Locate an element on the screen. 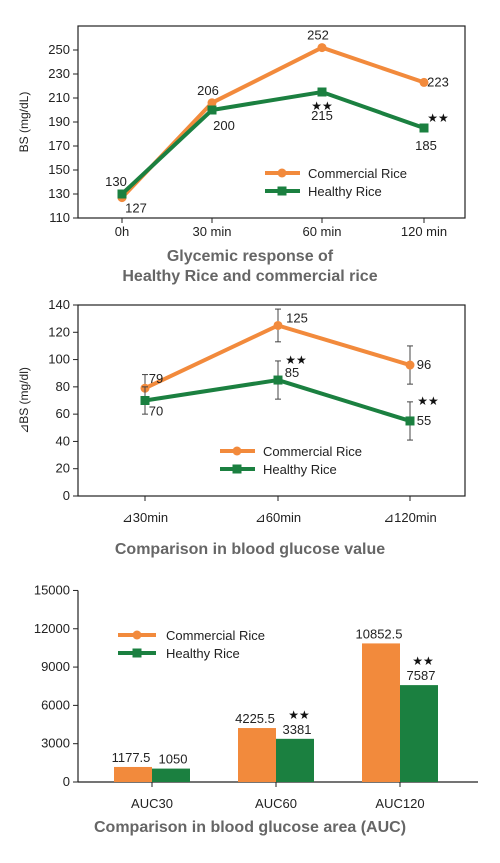  chart2-data-label: 55 is located at coordinates (424, 420).